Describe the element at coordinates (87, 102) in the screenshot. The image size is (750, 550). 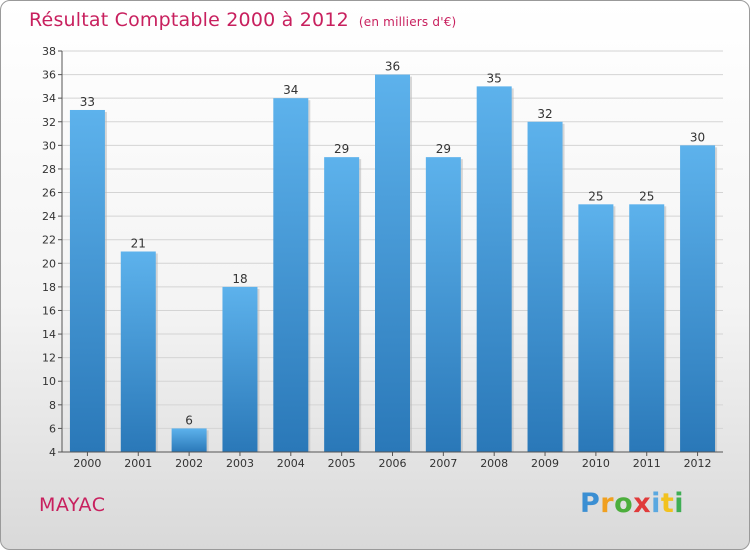
I see `data-label: 33` at that location.